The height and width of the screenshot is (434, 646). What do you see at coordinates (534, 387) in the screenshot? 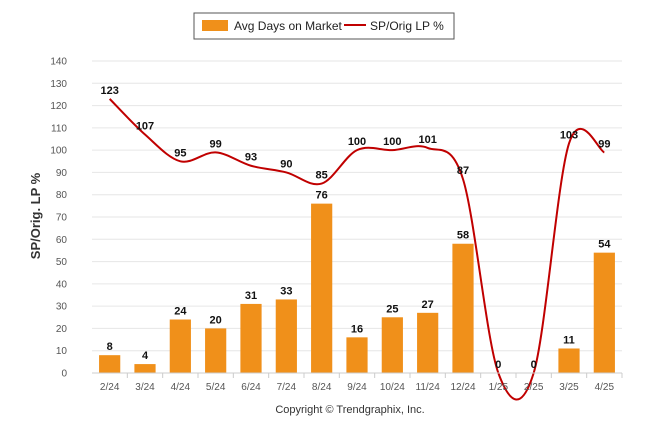
I see `x-tick-label: 2/25` at bounding box center [534, 387].